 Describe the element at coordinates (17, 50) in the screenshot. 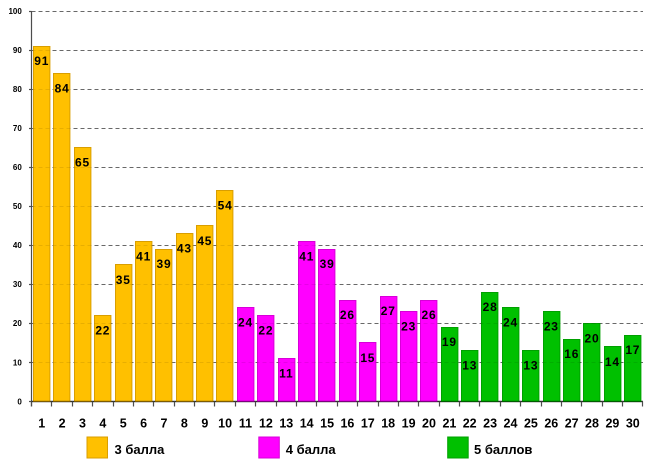

I see `svg-text: 90` at that location.